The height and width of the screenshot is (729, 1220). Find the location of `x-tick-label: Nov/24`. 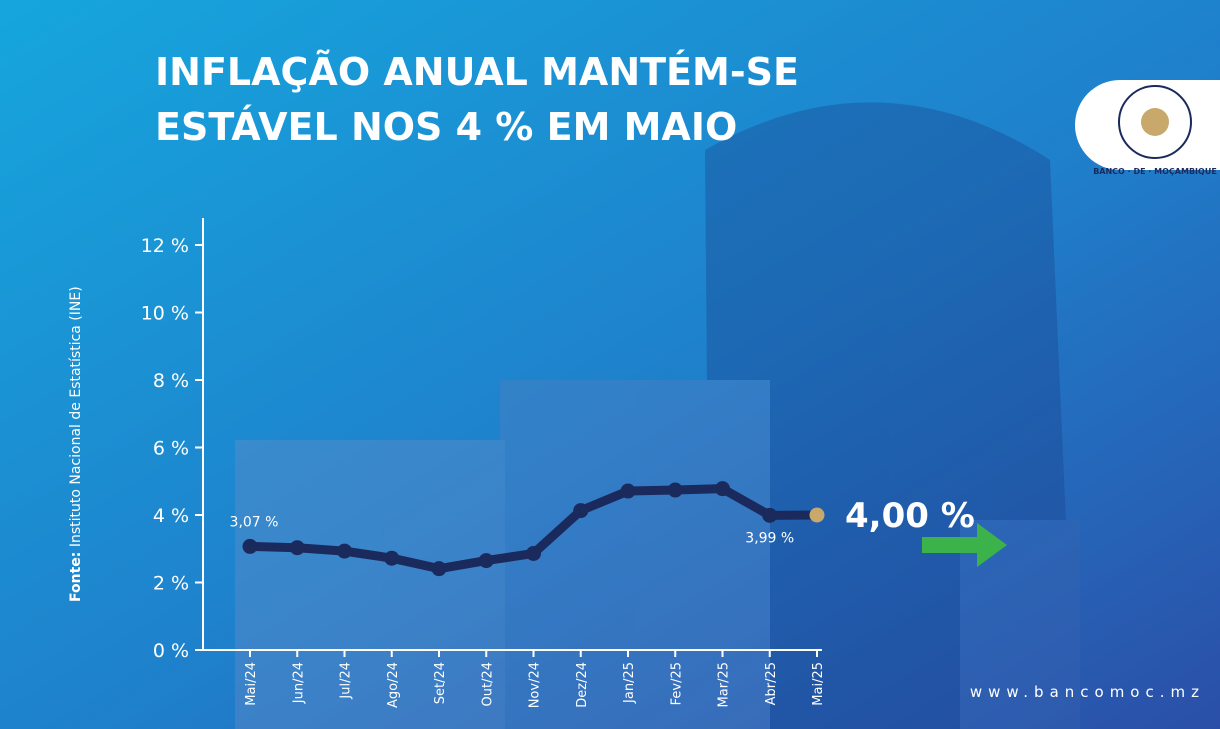

x-tick-label: Nov/24 is located at coordinates (535, 685).